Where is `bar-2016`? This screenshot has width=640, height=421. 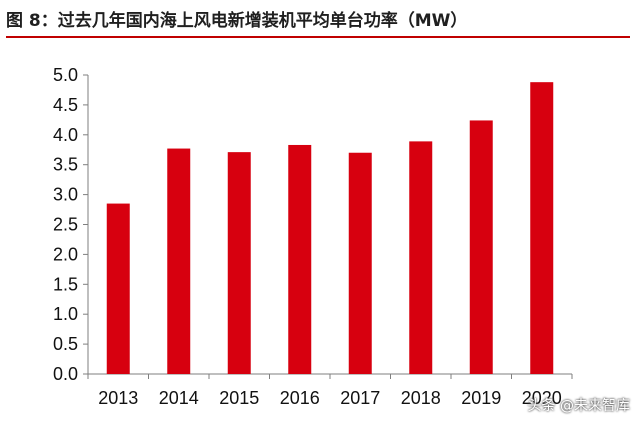 bar-2016 is located at coordinates (300, 259).